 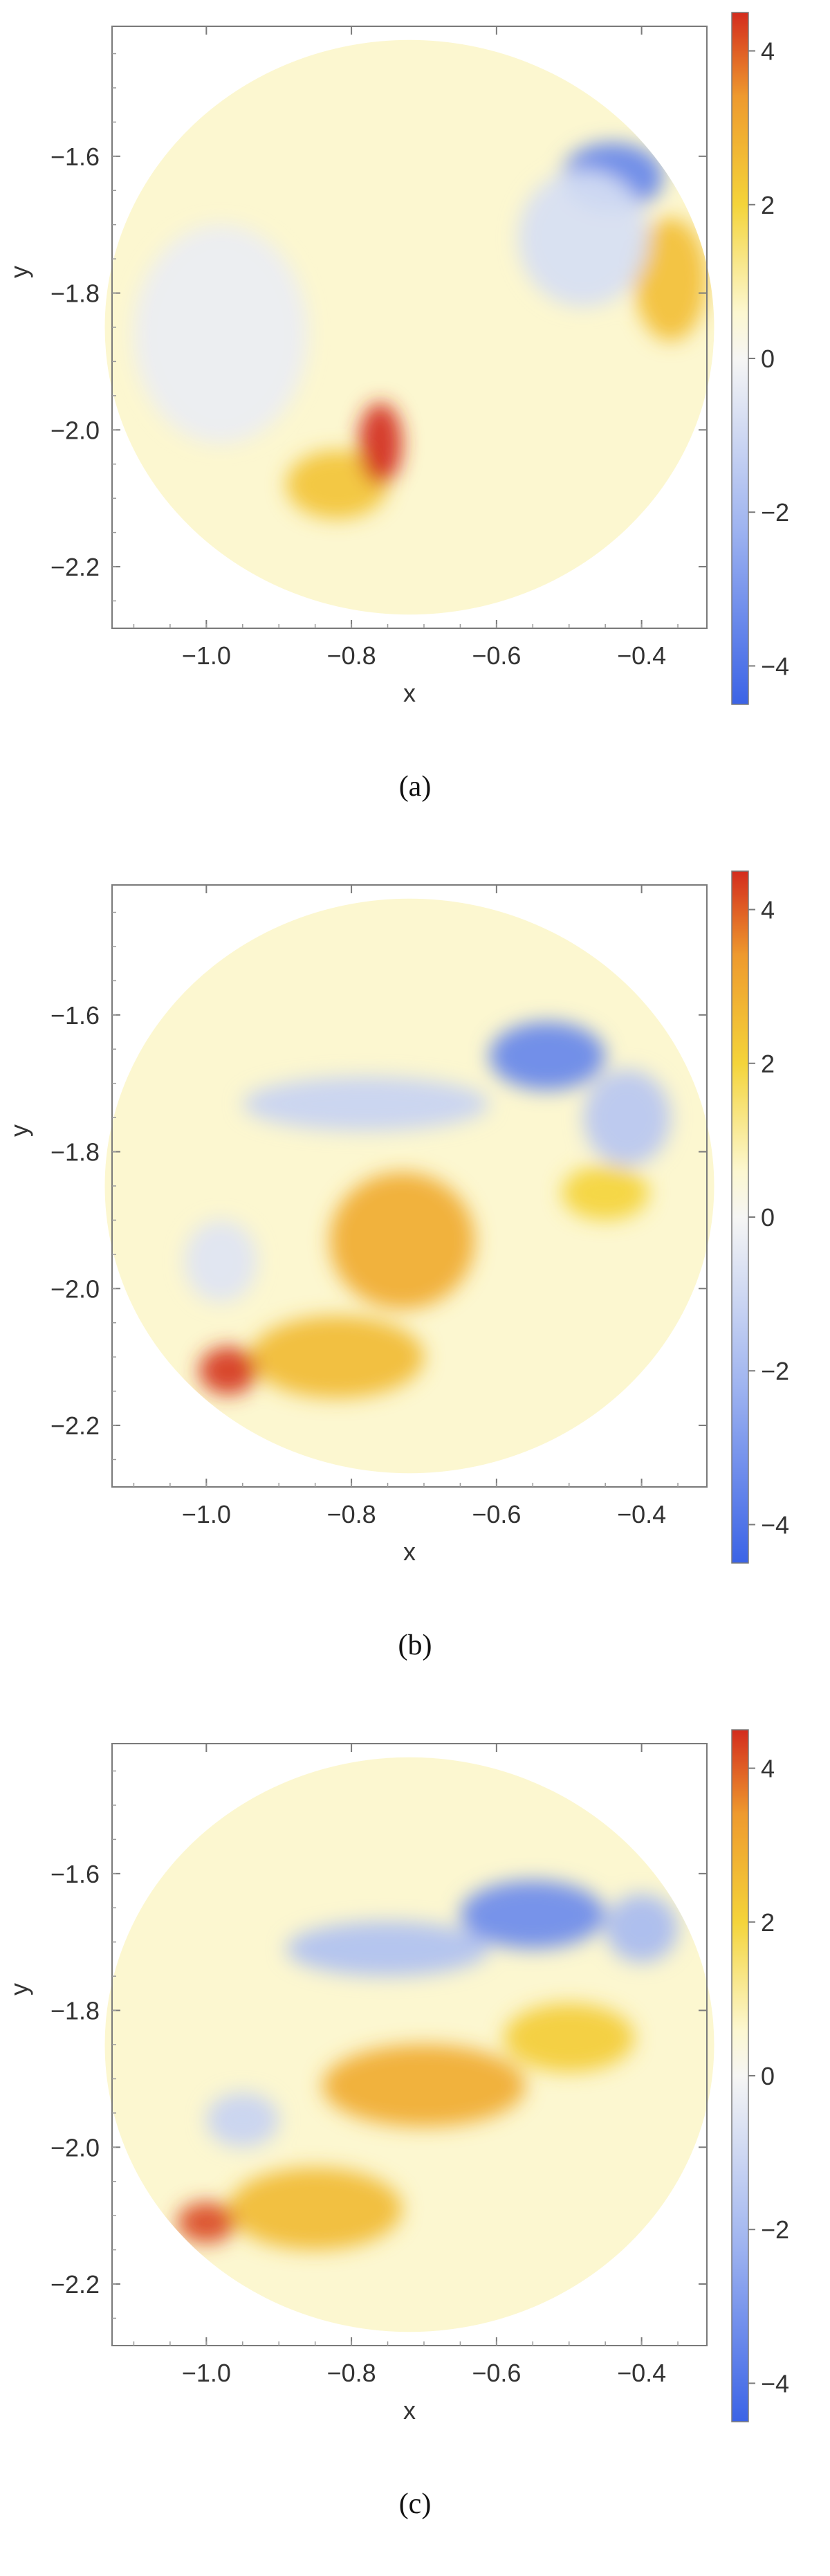 I want to click on ytick-label-b-3: −1.6, so click(x=75, y=1016).